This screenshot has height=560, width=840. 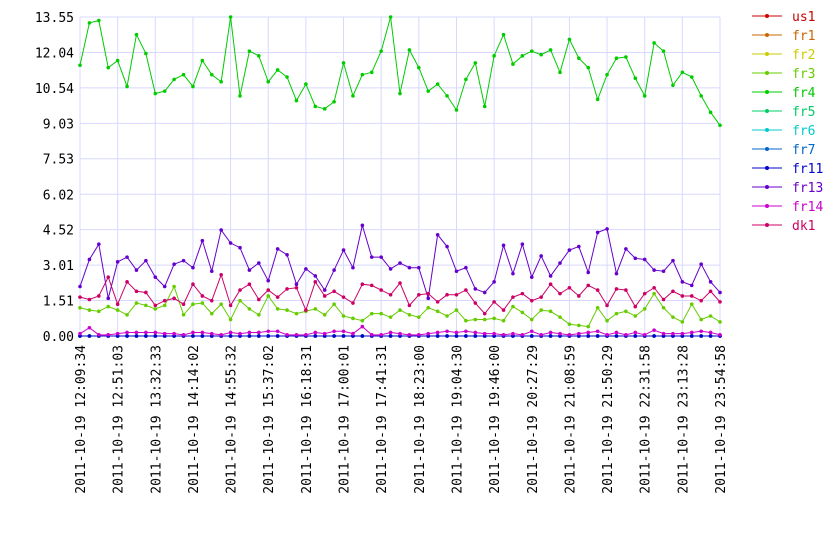 I want to click on x-tick-label: 2011-10-19 13:32:33, so click(x=156, y=419).